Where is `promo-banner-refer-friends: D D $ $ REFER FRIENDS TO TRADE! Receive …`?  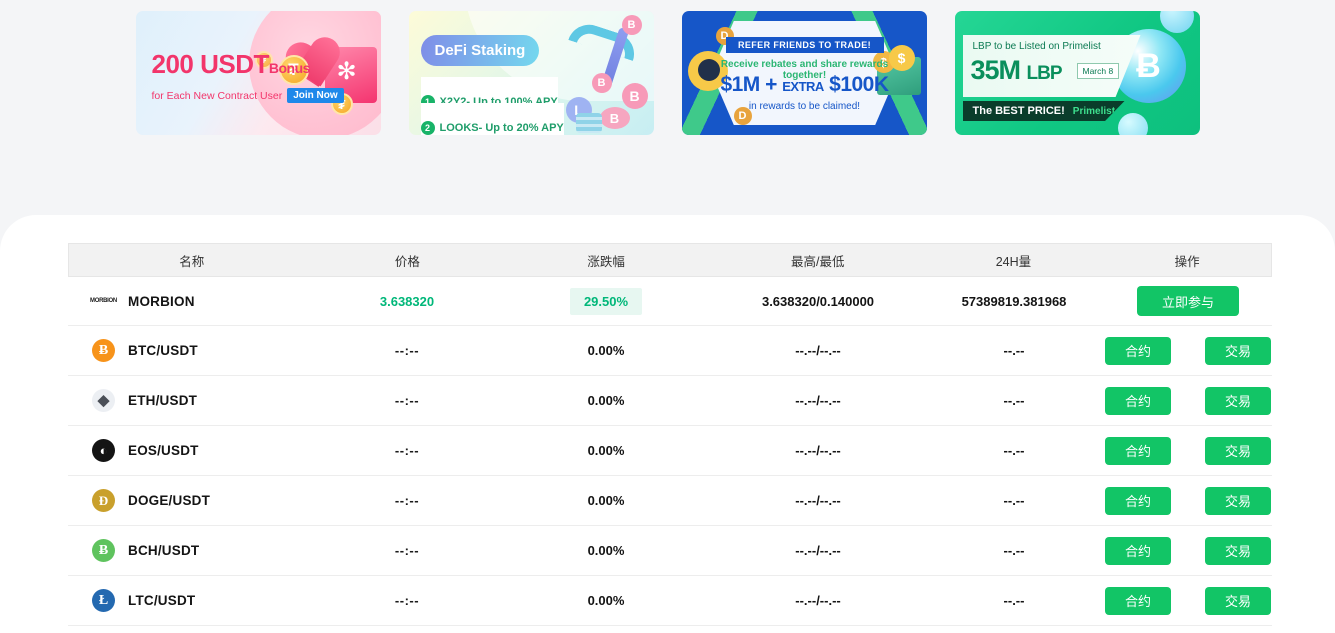 promo-banner-refer-friends: D D $ $ REFER FRIENDS TO TRADE! Receive … is located at coordinates (804, 73).